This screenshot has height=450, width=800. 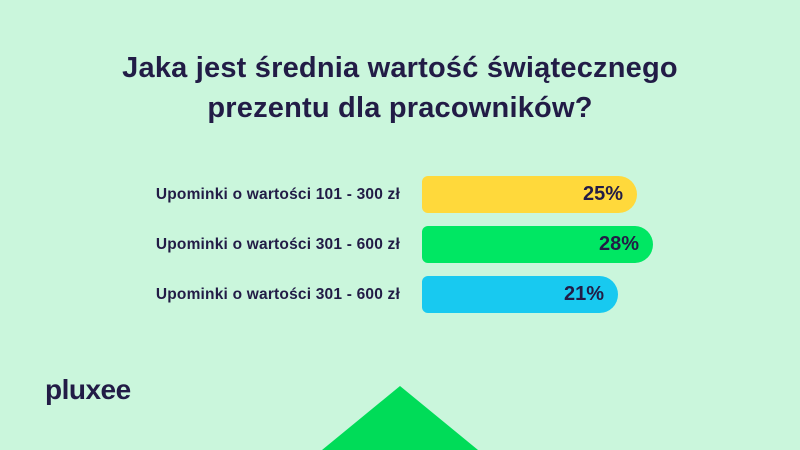 I want to click on title-line-1: Jaka jest średnia wartość świątecznego, so click(x=400, y=68).